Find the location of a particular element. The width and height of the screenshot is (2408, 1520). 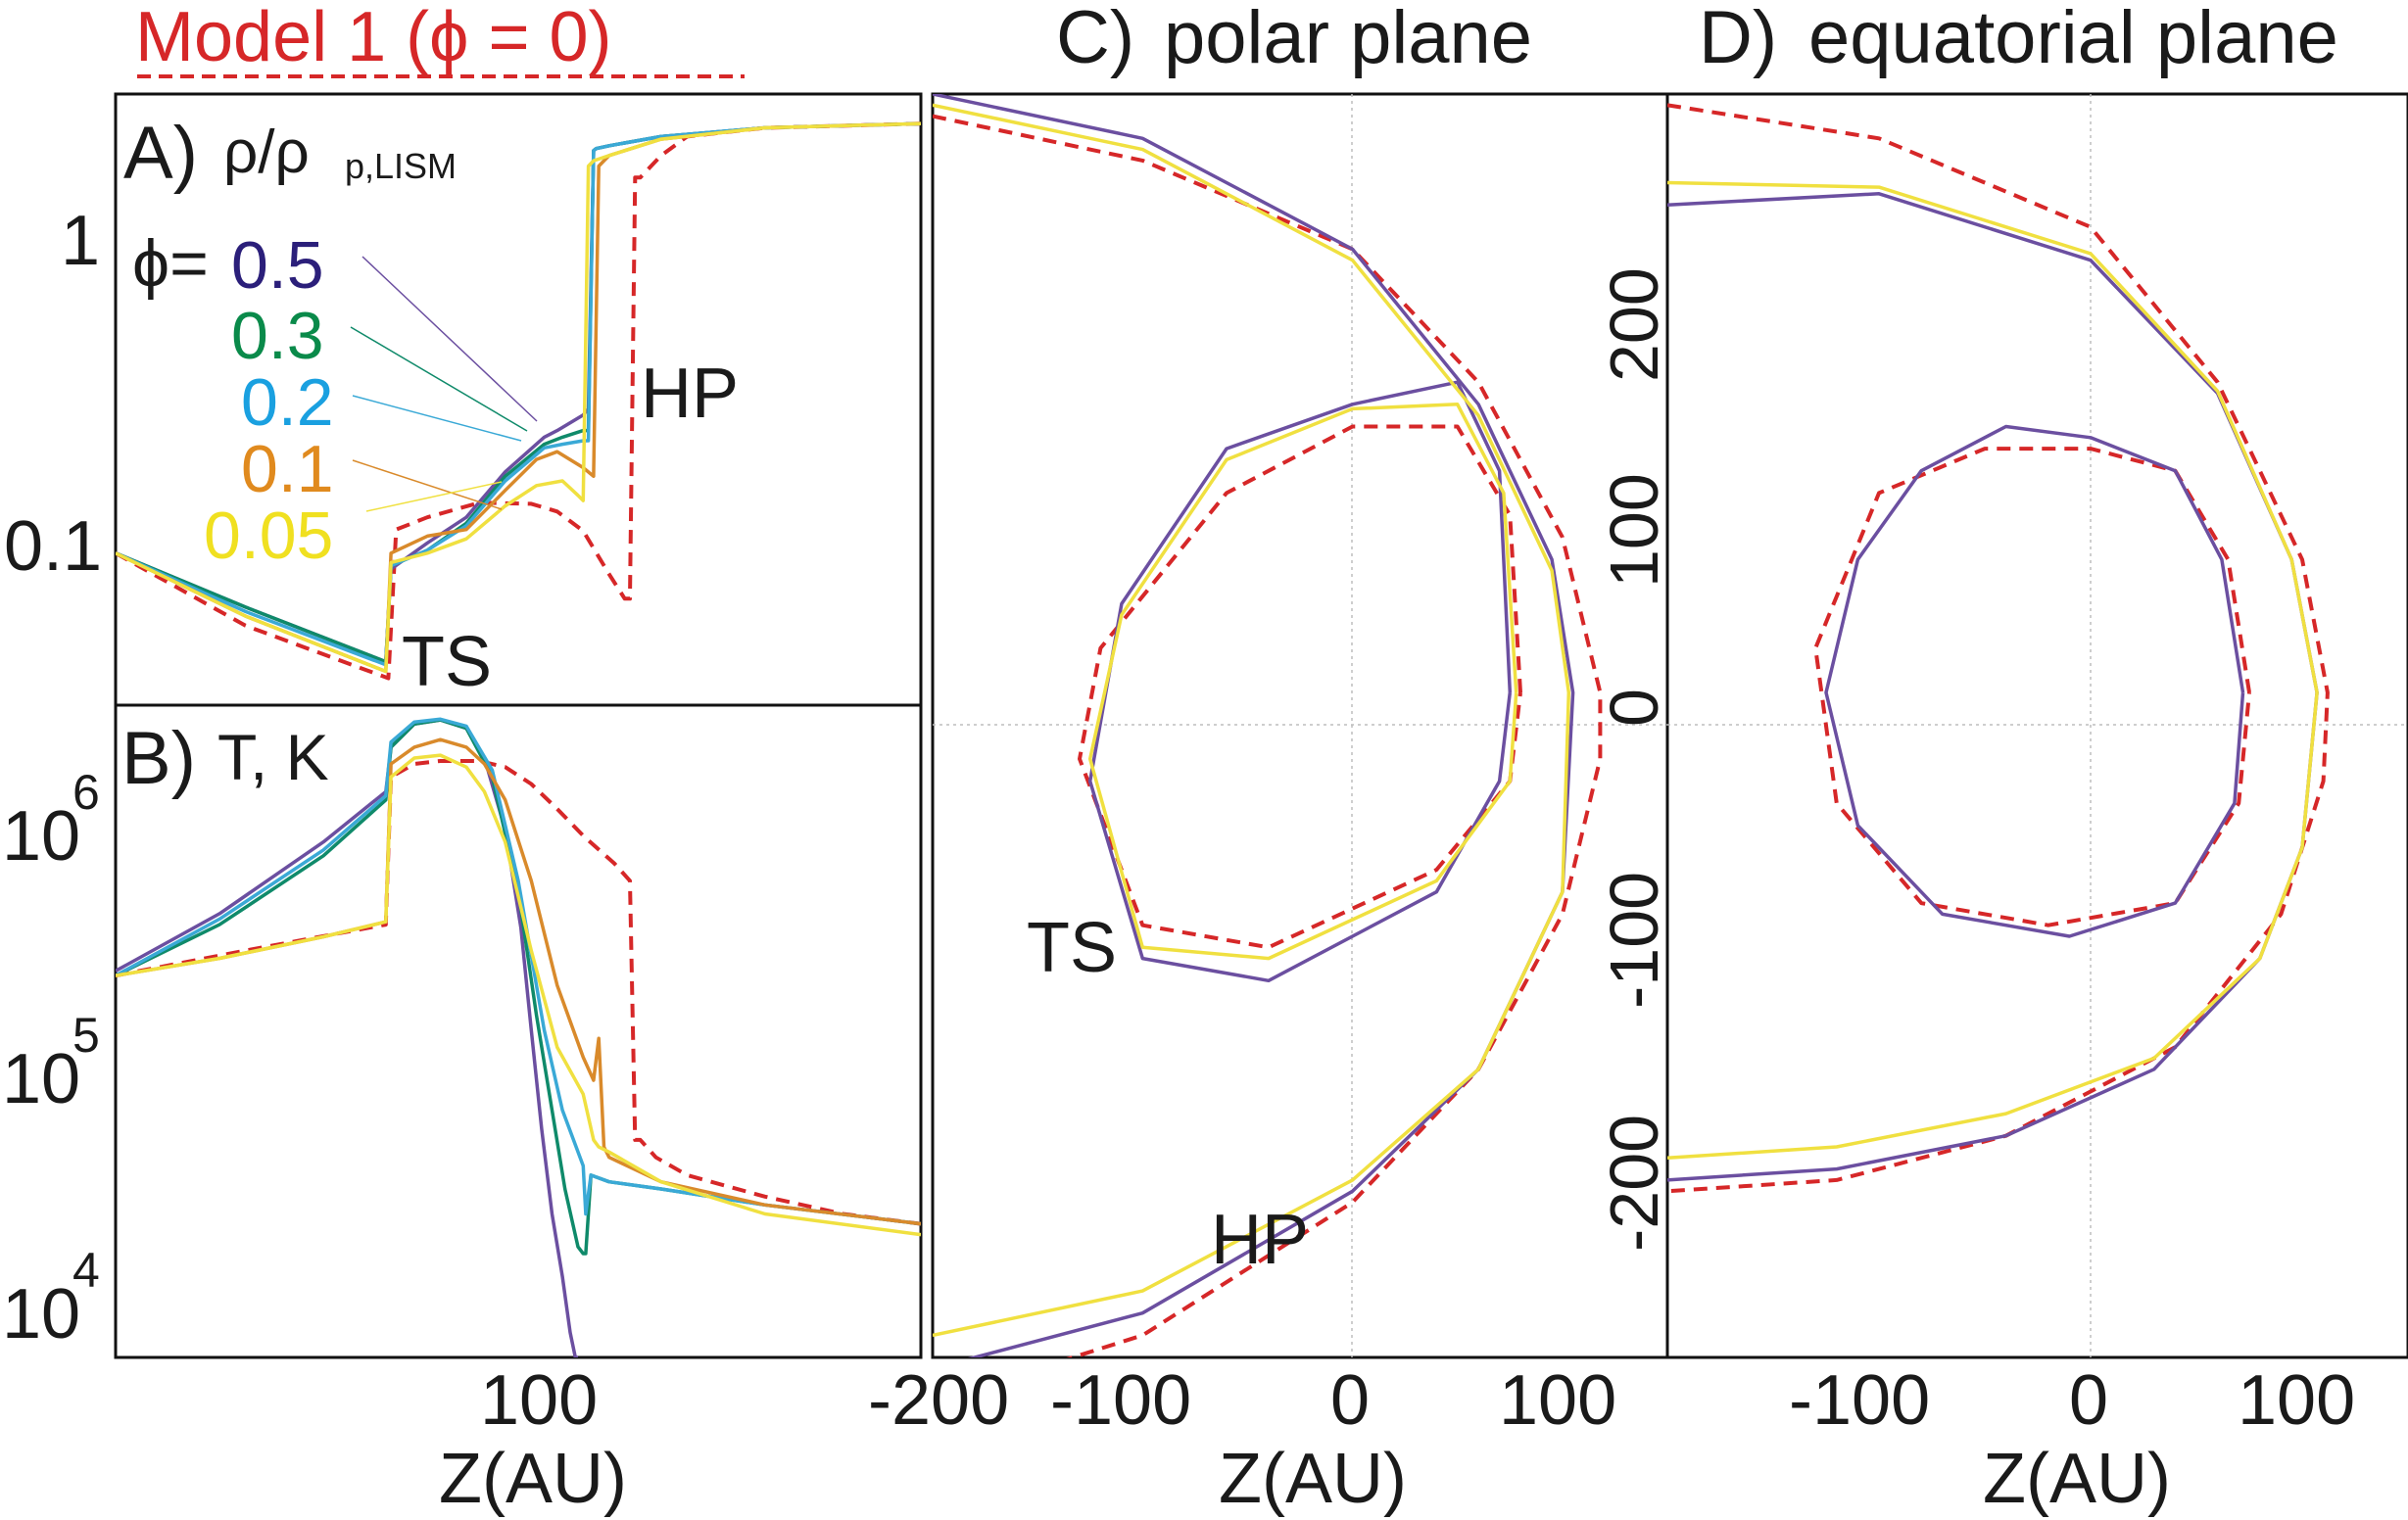

legend-label-0.3: 0.3 is located at coordinates (277, 336).